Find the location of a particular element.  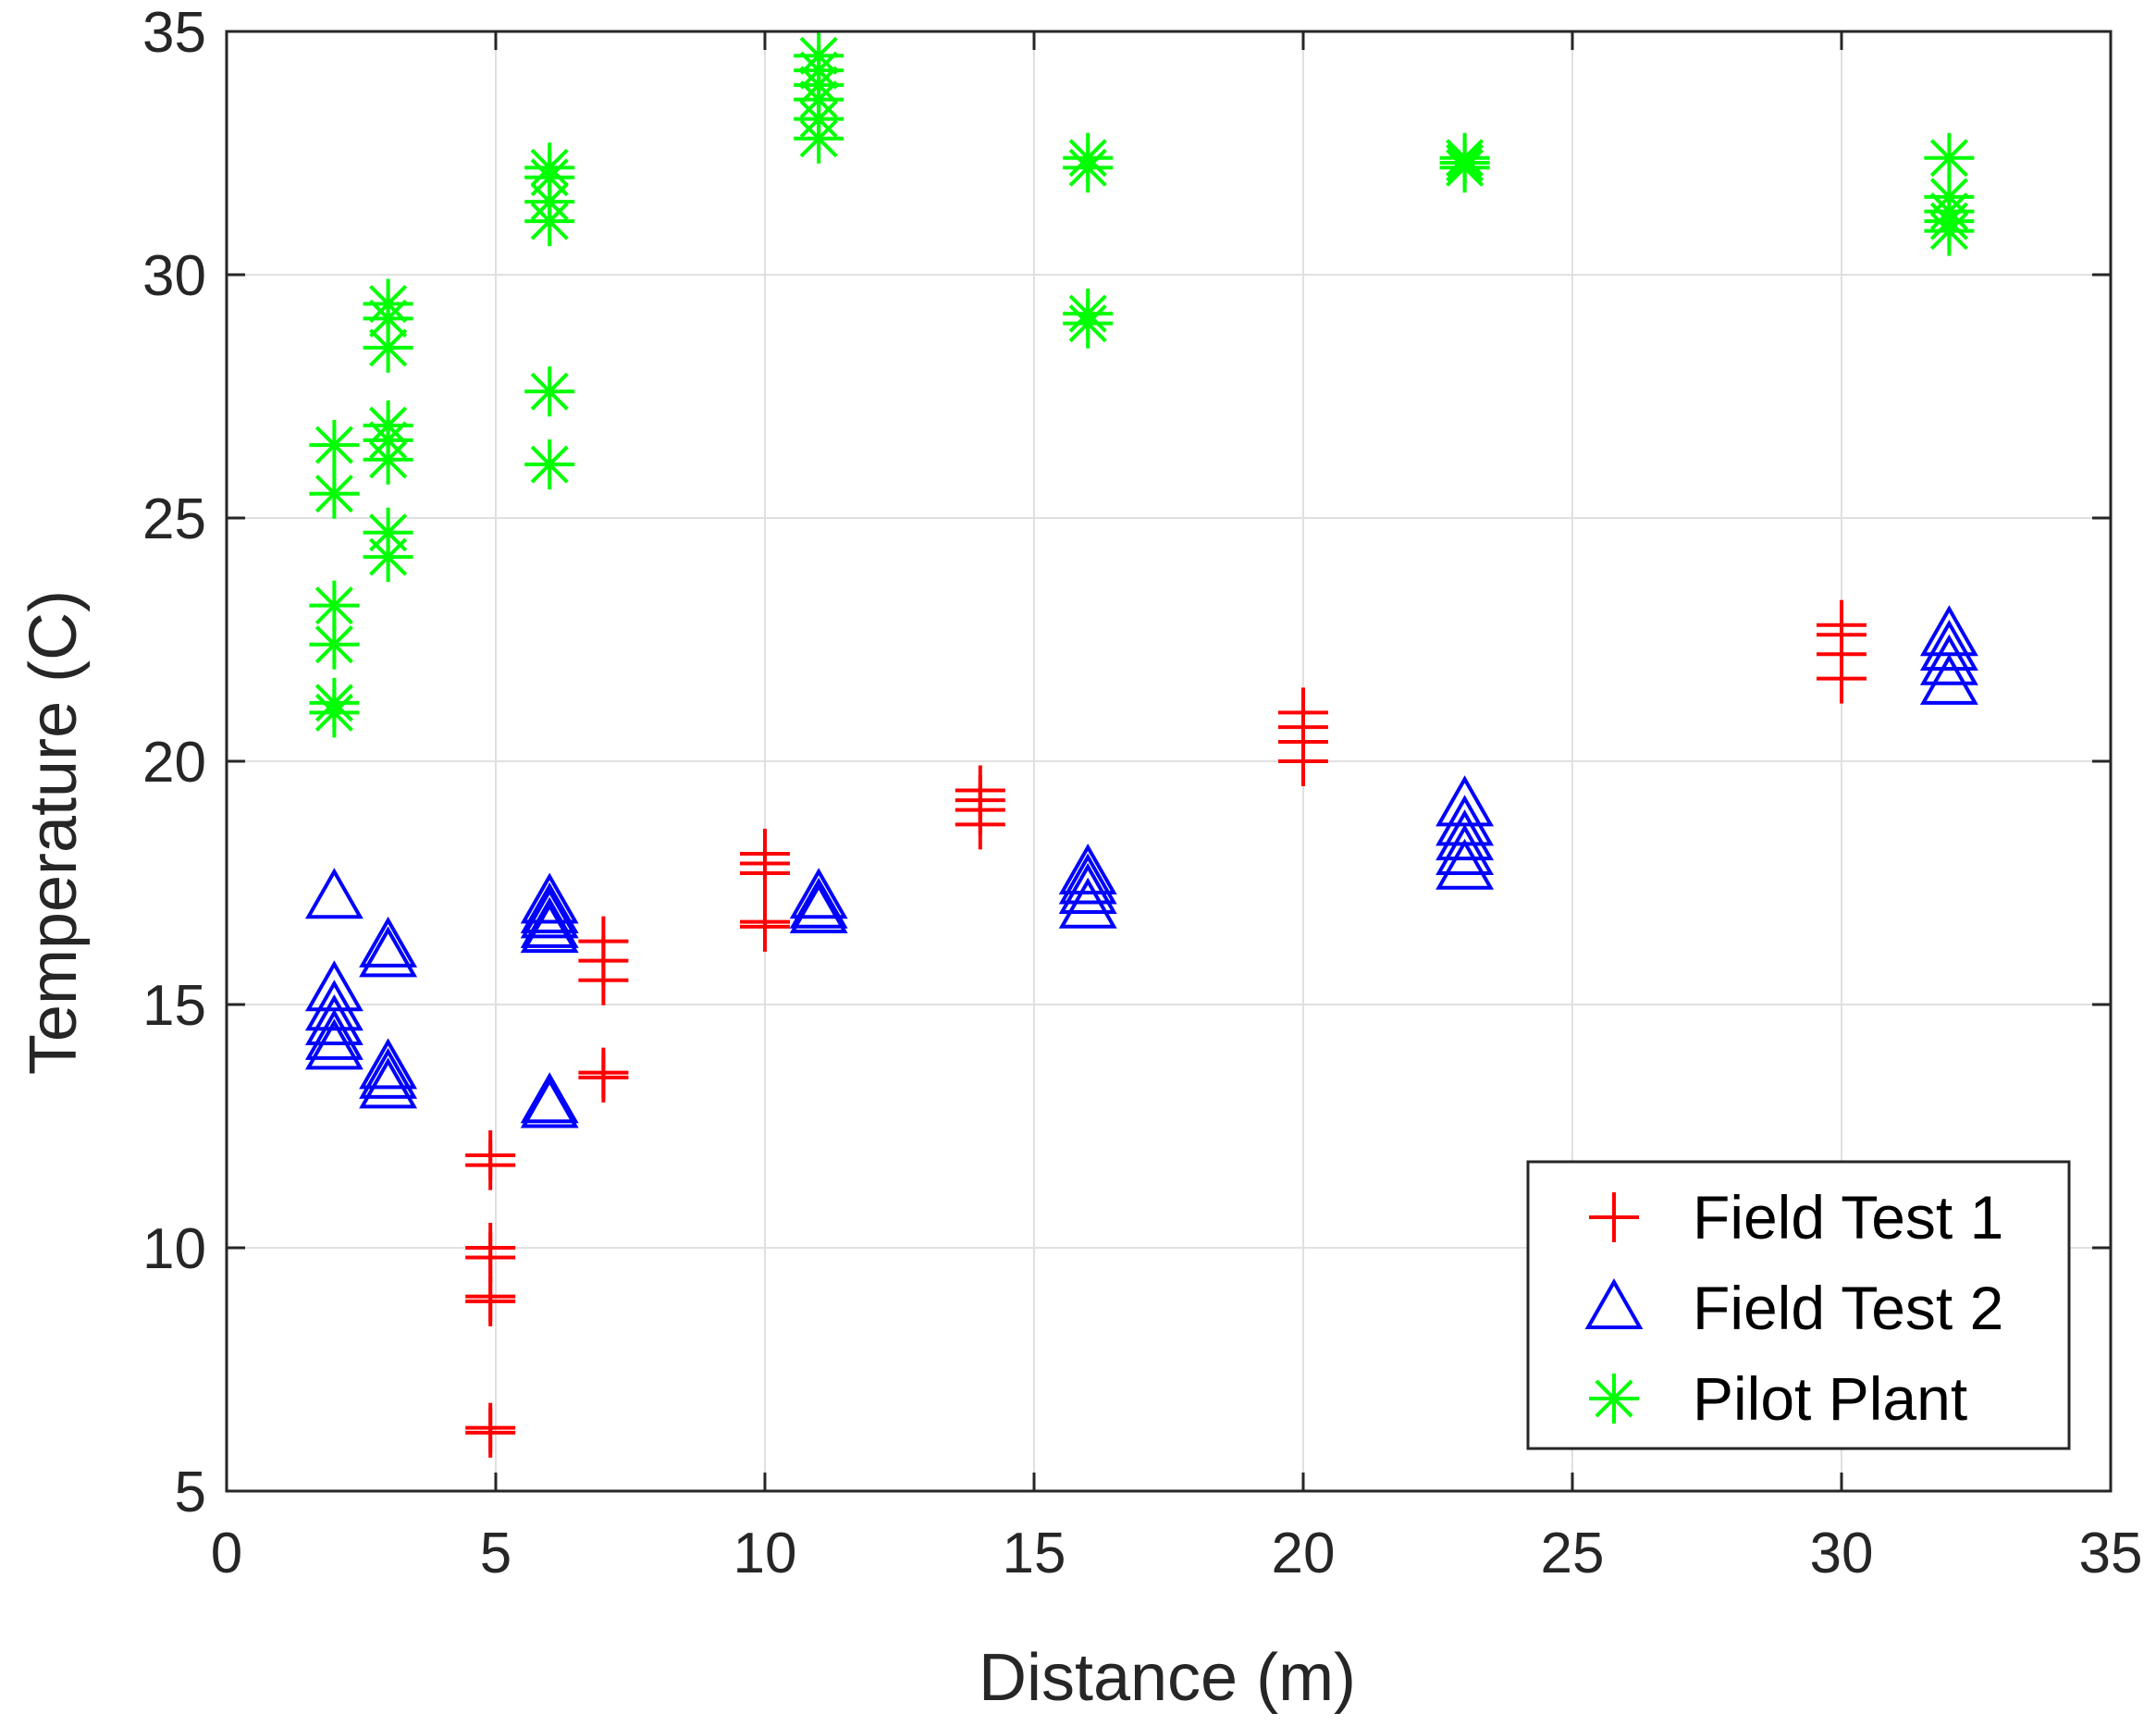

legend: Field Test 1 Field Test 2 Pilot Plant is located at coordinates (1798, 1305).